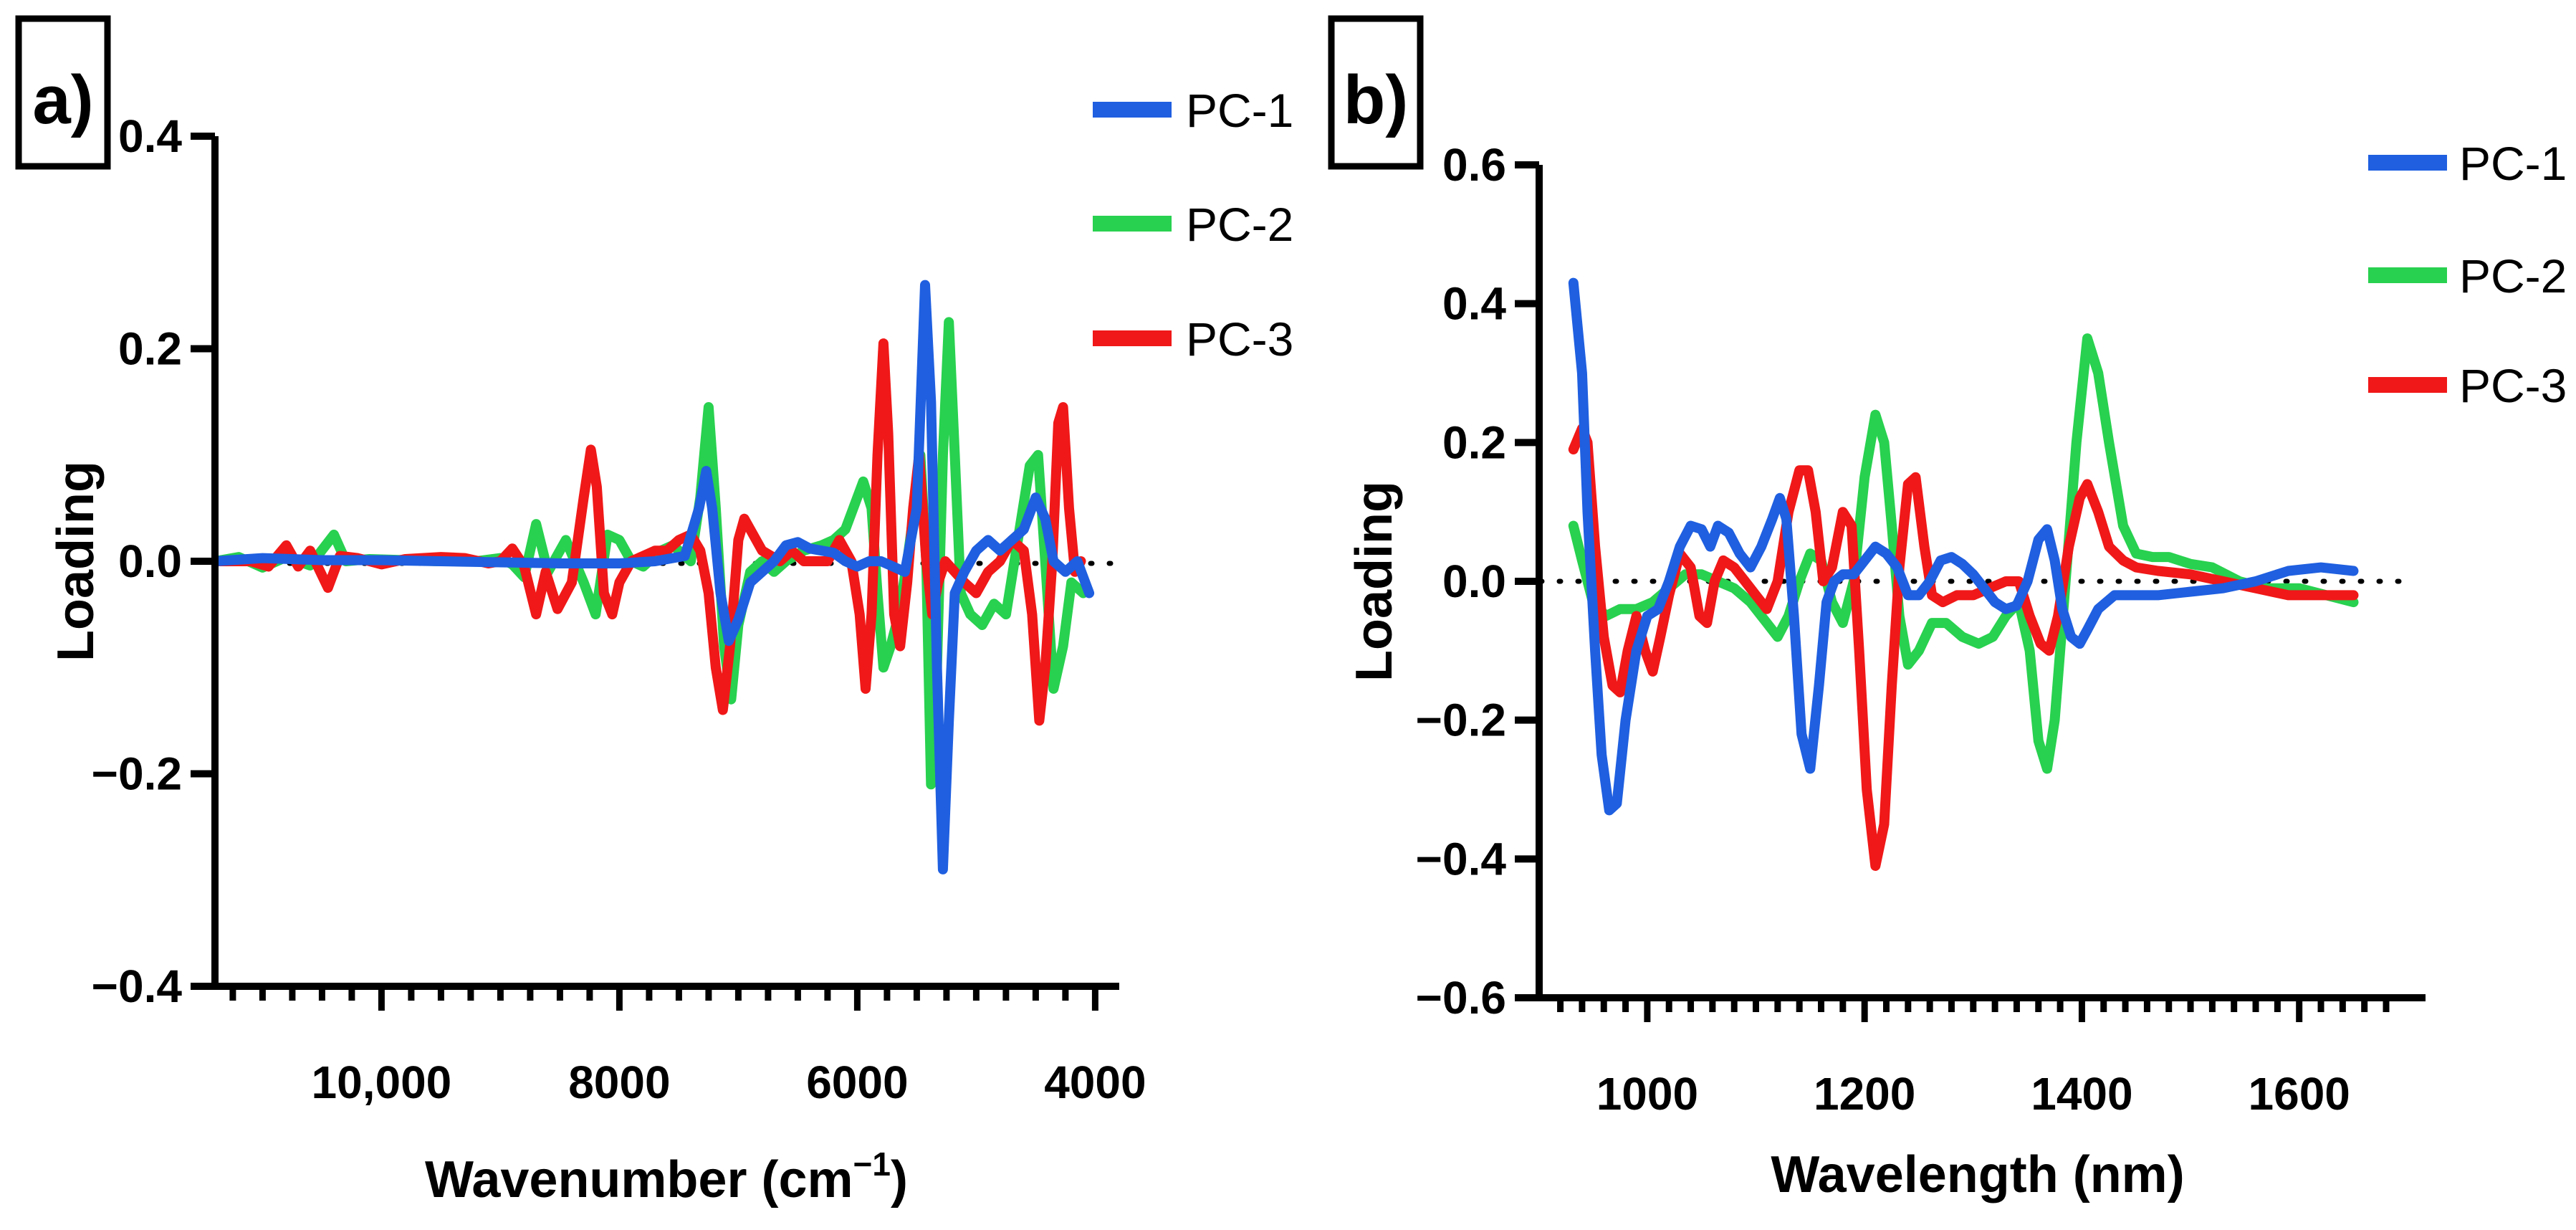 The width and height of the screenshot is (2576, 1230). What do you see at coordinates (2513, 163) in the screenshot?
I see `panel-b-legend-label-pc1: PC-1` at bounding box center [2513, 163].